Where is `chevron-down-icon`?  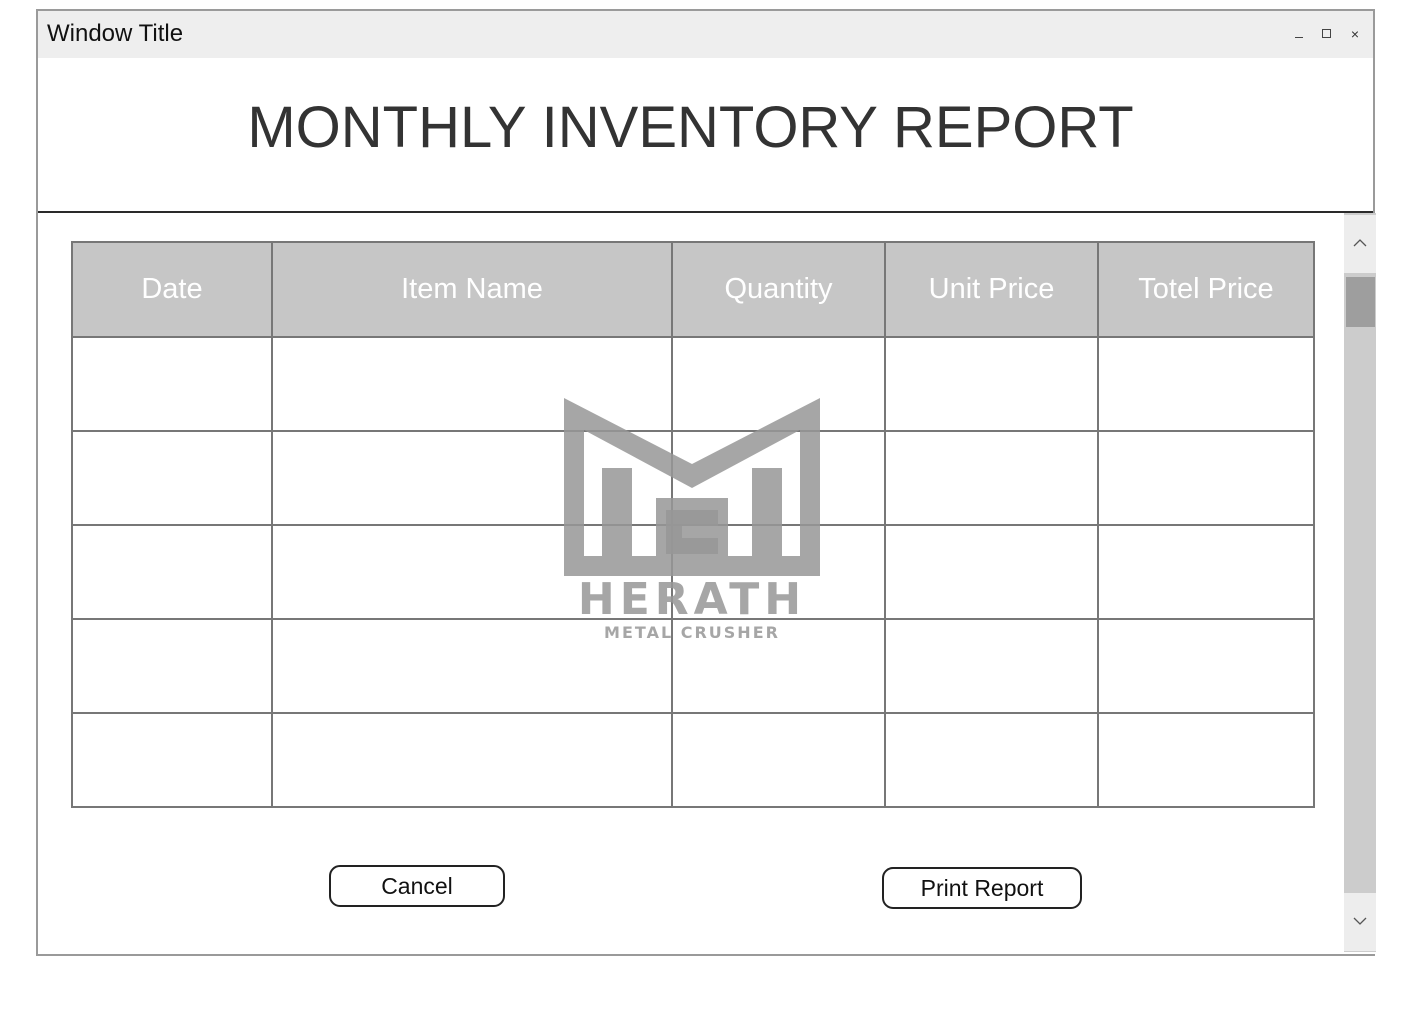 chevron-down-icon is located at coordinates (1360, 921).